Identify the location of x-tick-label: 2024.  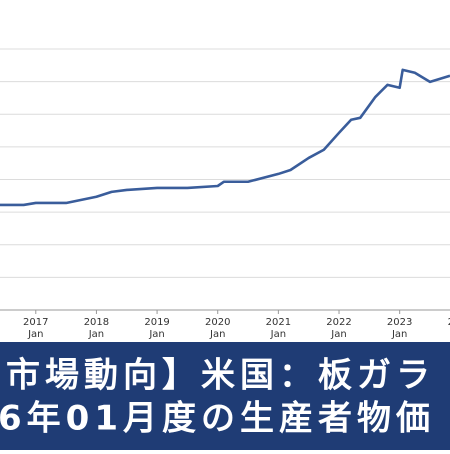
(449, 322).